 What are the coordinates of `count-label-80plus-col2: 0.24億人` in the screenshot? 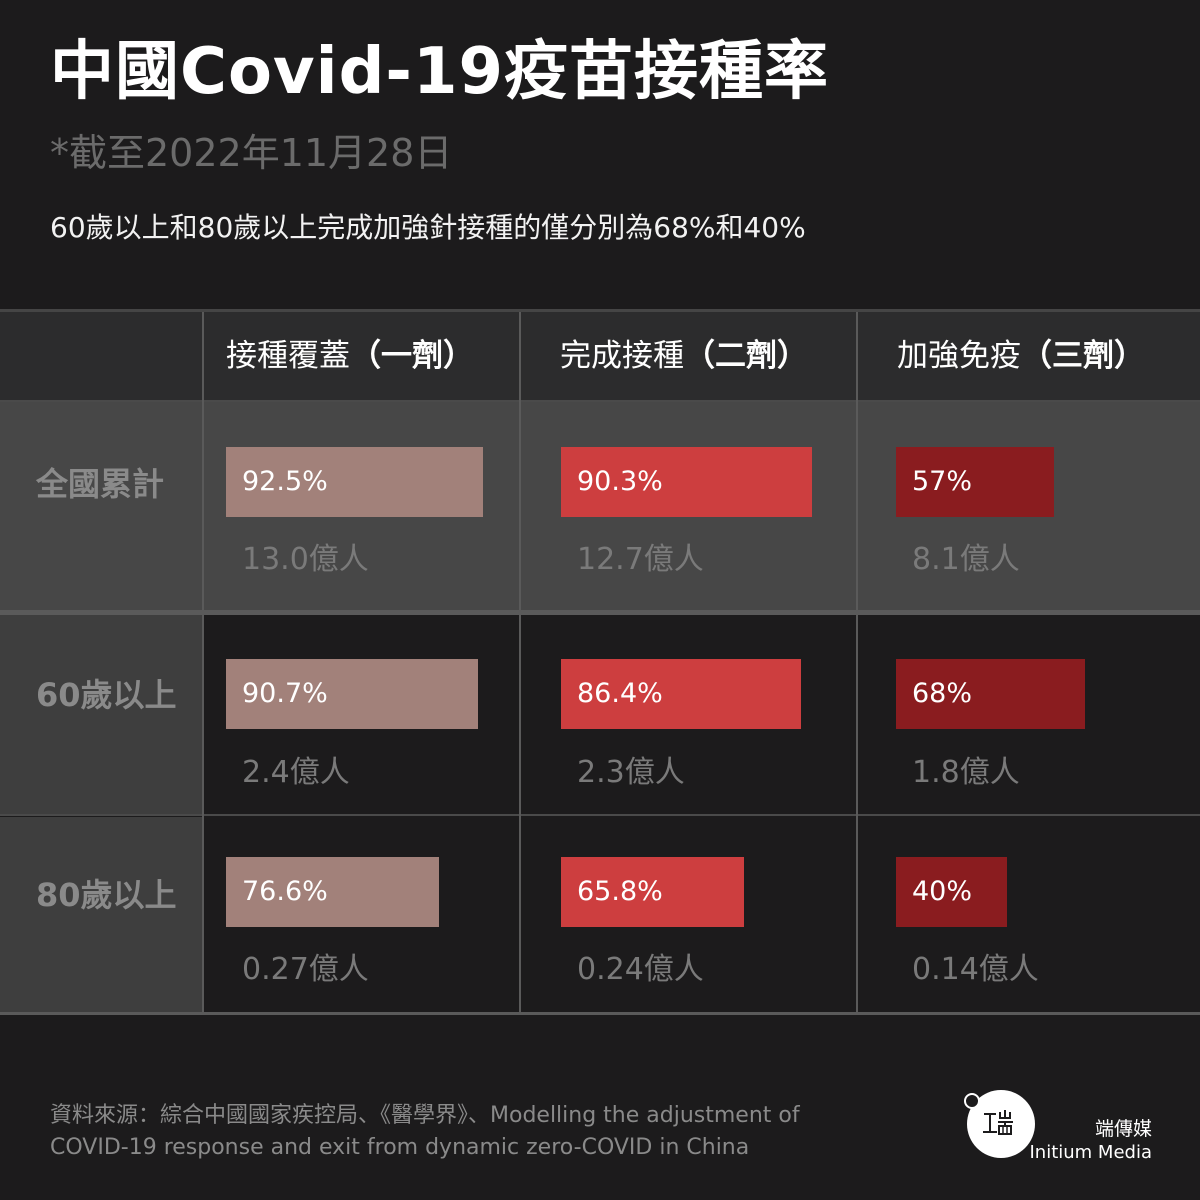 It's located at (640, 969).